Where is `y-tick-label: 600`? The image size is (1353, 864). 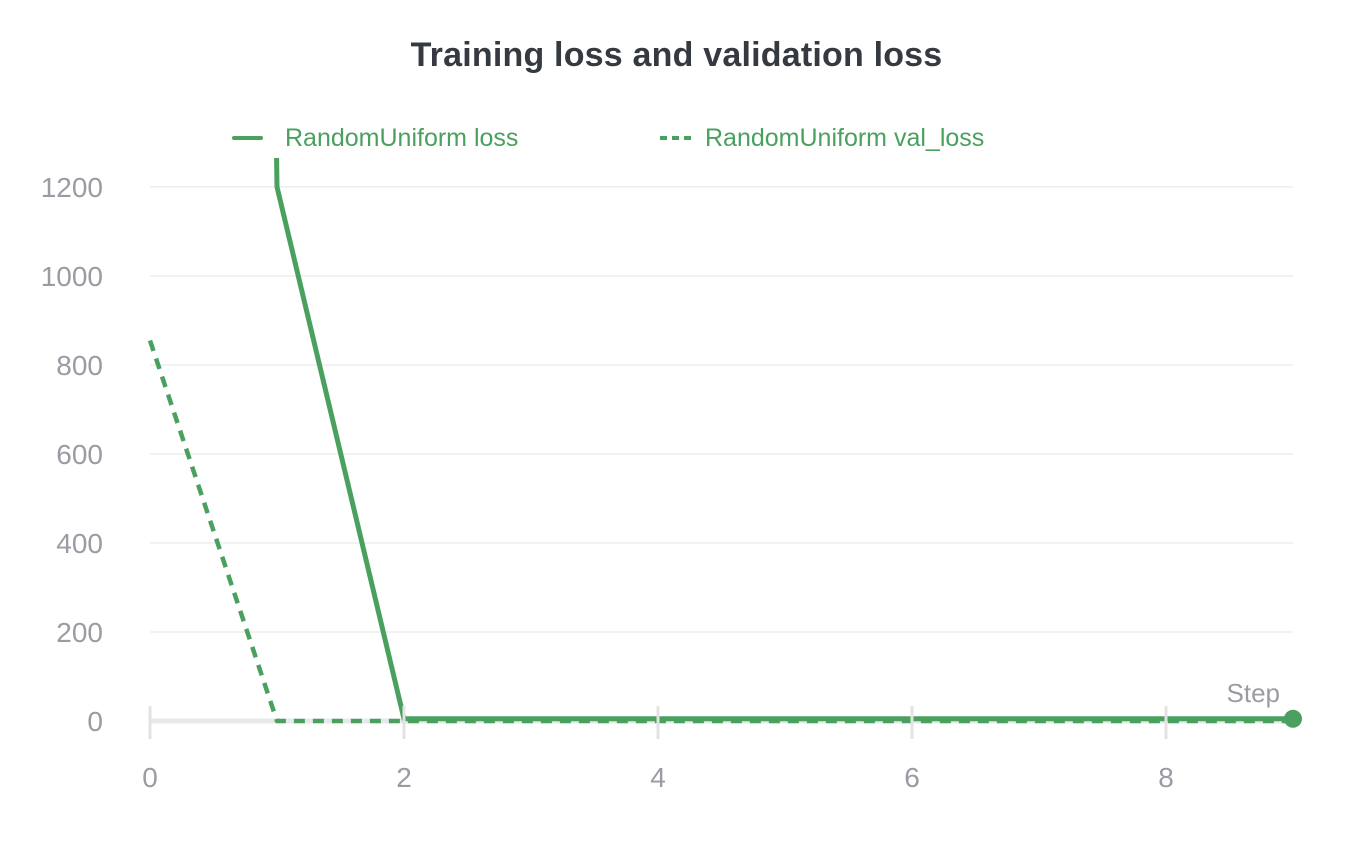 y-tick-label: 600 is located at coordinates (79, 454).